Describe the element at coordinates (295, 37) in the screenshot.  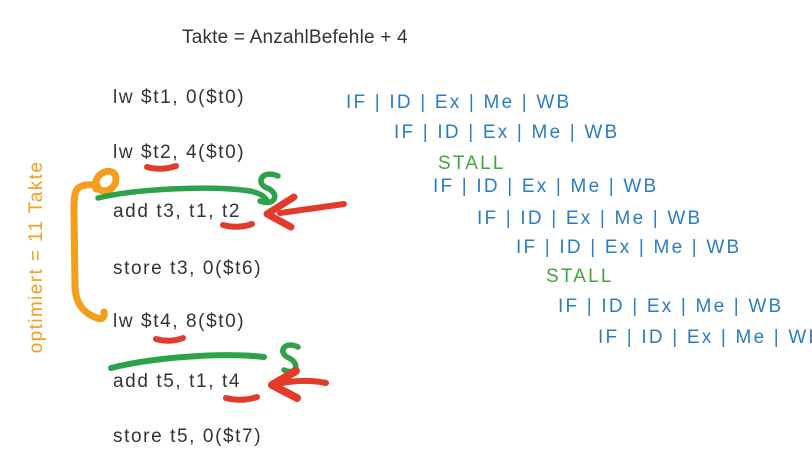
I see `formula-title: Takte = AnzahlBefehle + 4` at that location.